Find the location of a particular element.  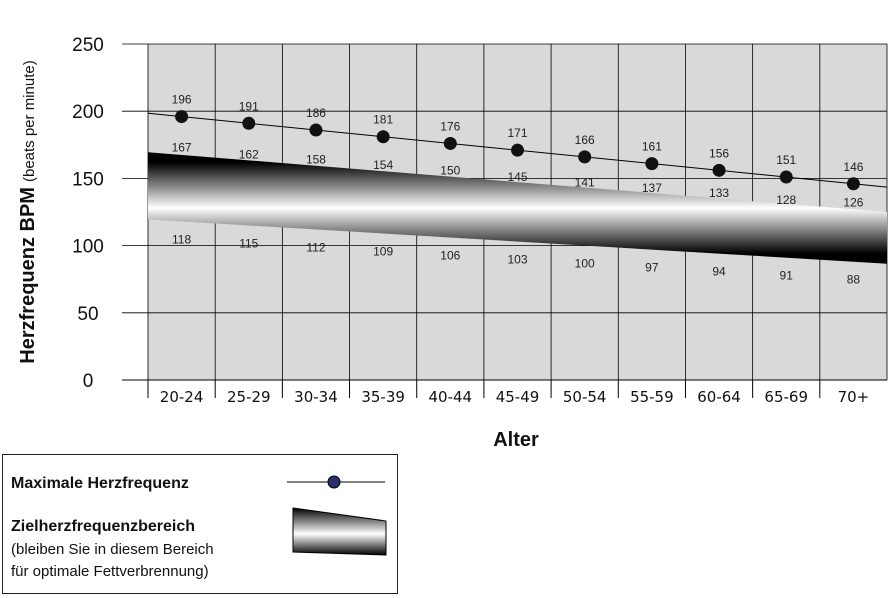

zone-upper-label: 158 is located at coordinates (316, 160).